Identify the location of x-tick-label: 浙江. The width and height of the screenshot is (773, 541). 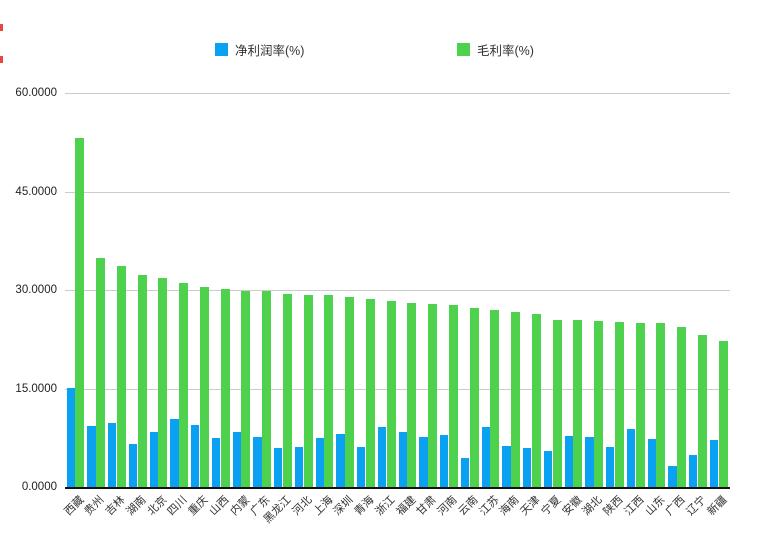
(385, 506).